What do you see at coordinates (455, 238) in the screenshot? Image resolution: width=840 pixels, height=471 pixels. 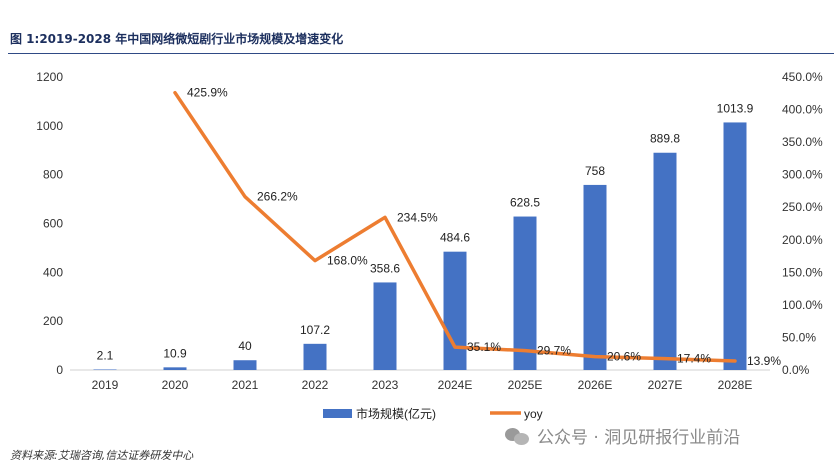 I see `bar-value-label: 484.6` at bounding box center [455, 238].